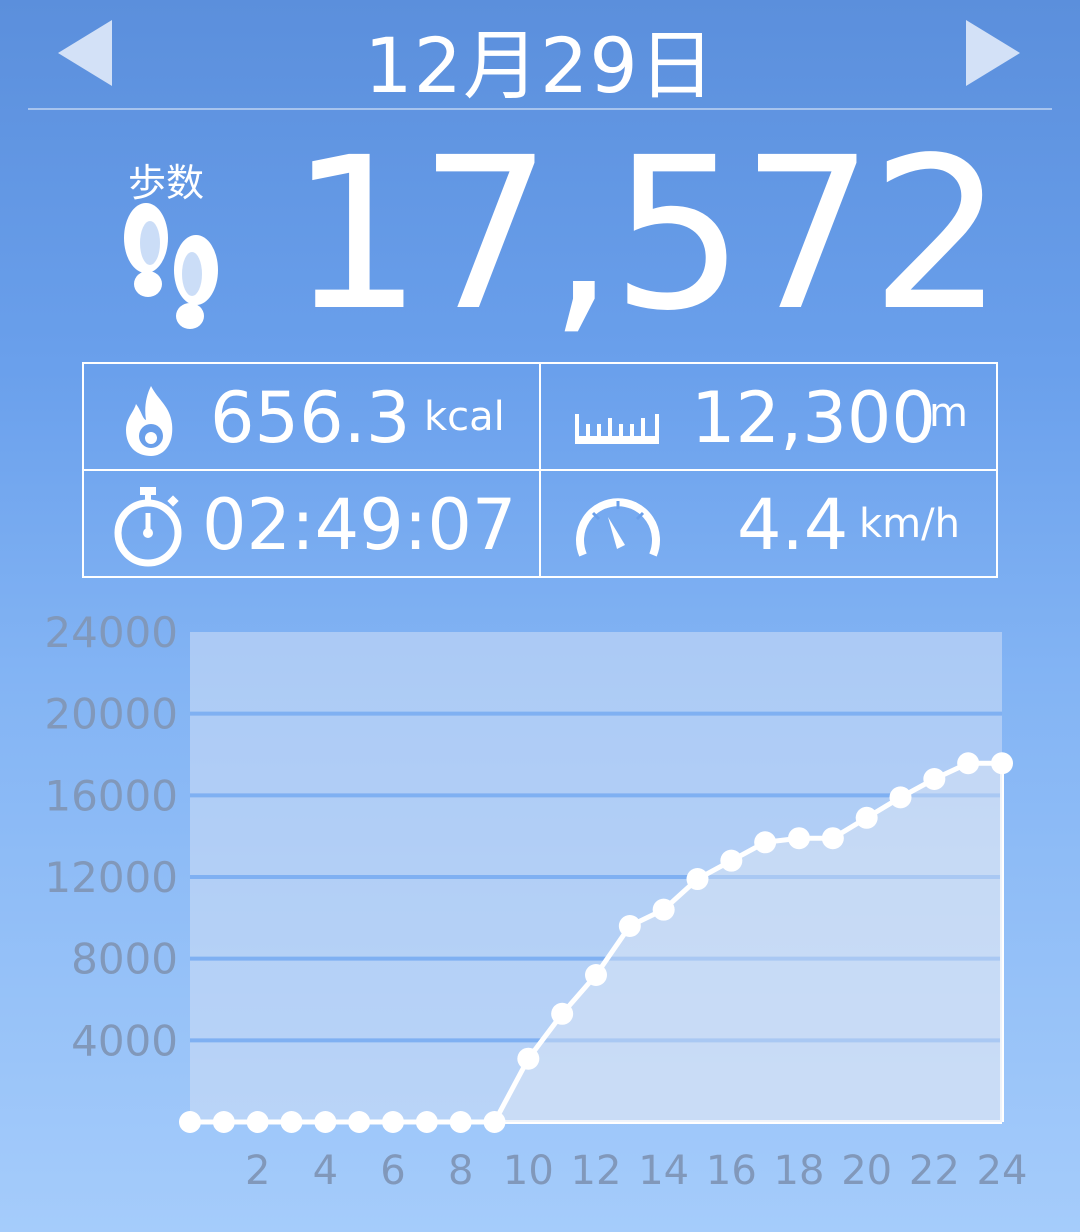  What do you see at coordinates (646, 234) in the screenshot?
I see `steps-count: 17,572` at bounding box center [646, 234].